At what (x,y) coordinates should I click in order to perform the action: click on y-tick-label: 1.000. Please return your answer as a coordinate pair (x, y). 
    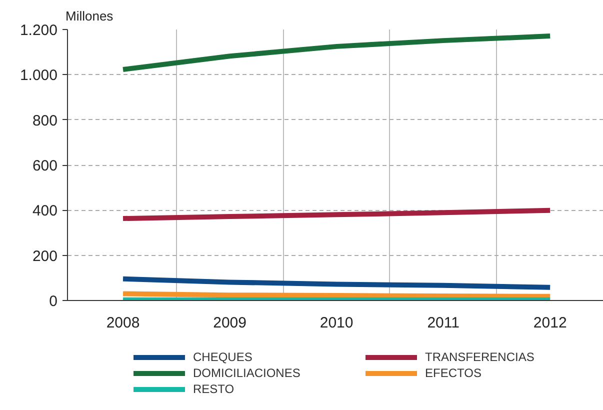
    Looking at the image, I should click on (39, 75).